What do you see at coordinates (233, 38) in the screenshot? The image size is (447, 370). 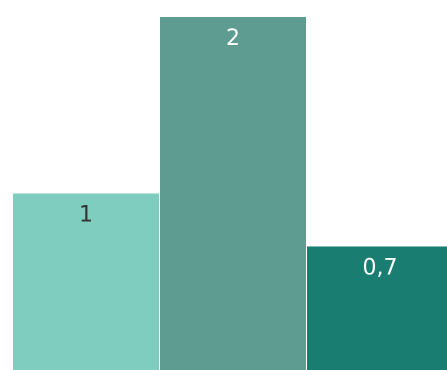 I see `data-label-2: 2` at bounding box center [233, 38].